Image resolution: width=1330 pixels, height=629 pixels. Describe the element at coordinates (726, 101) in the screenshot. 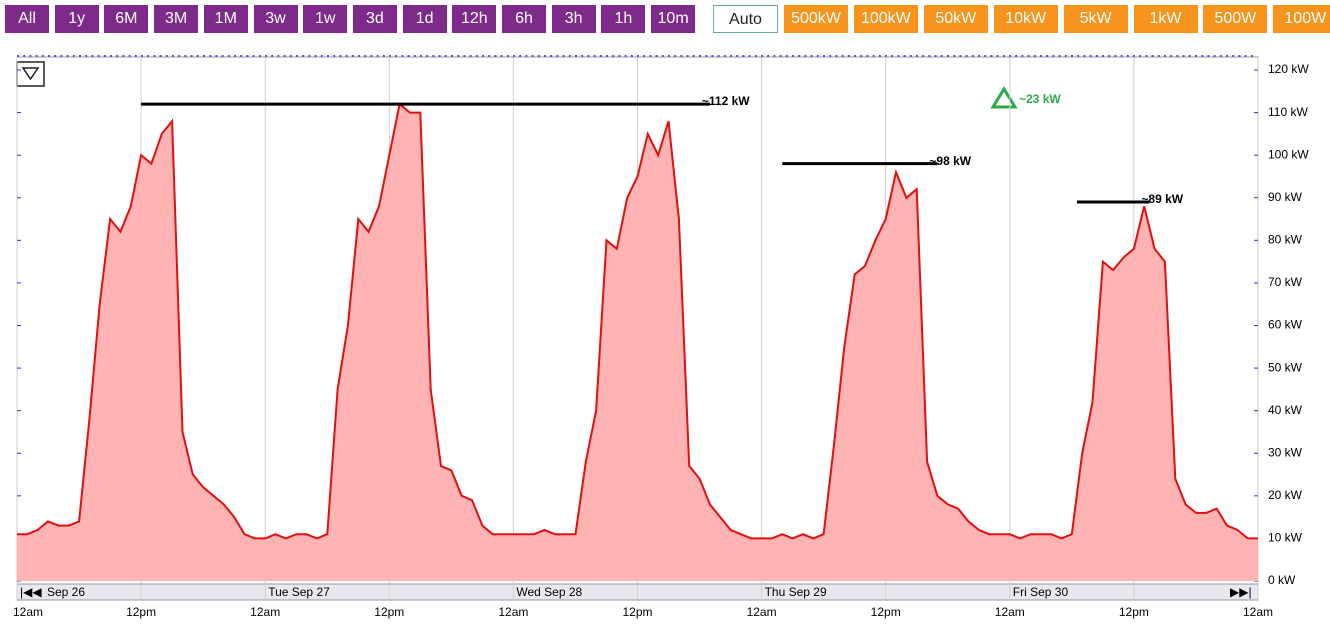

I see `annotation-label: ~112 kW` at that location.